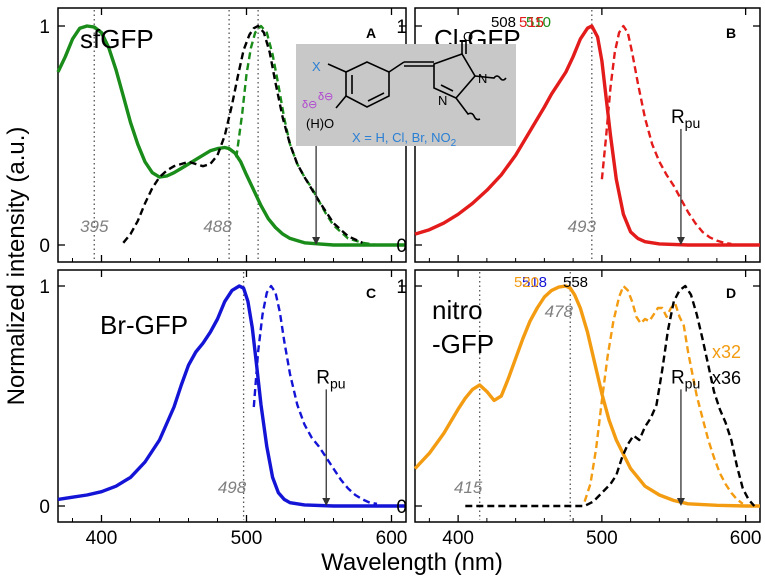  I want to click on series-emission_x36, so click(610, 396).